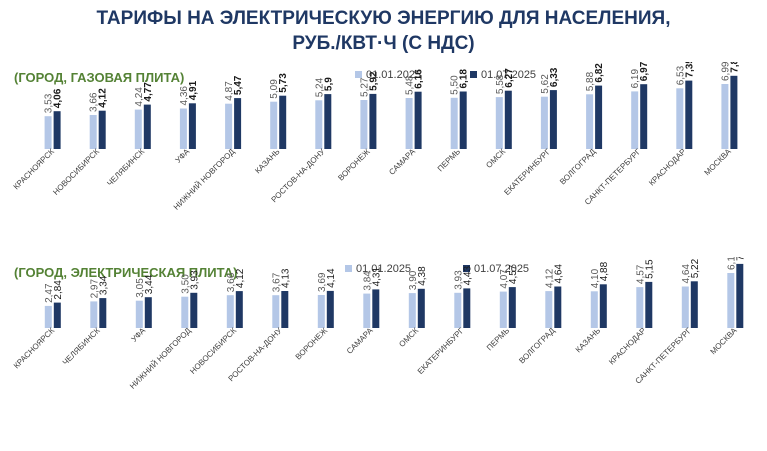 The height and width of the screenshot is (451, 767). Describe the element at coordinates (184, 96) in the screenshot. I see `chart-gas-data-label-s0-3: 4,36` at that location.